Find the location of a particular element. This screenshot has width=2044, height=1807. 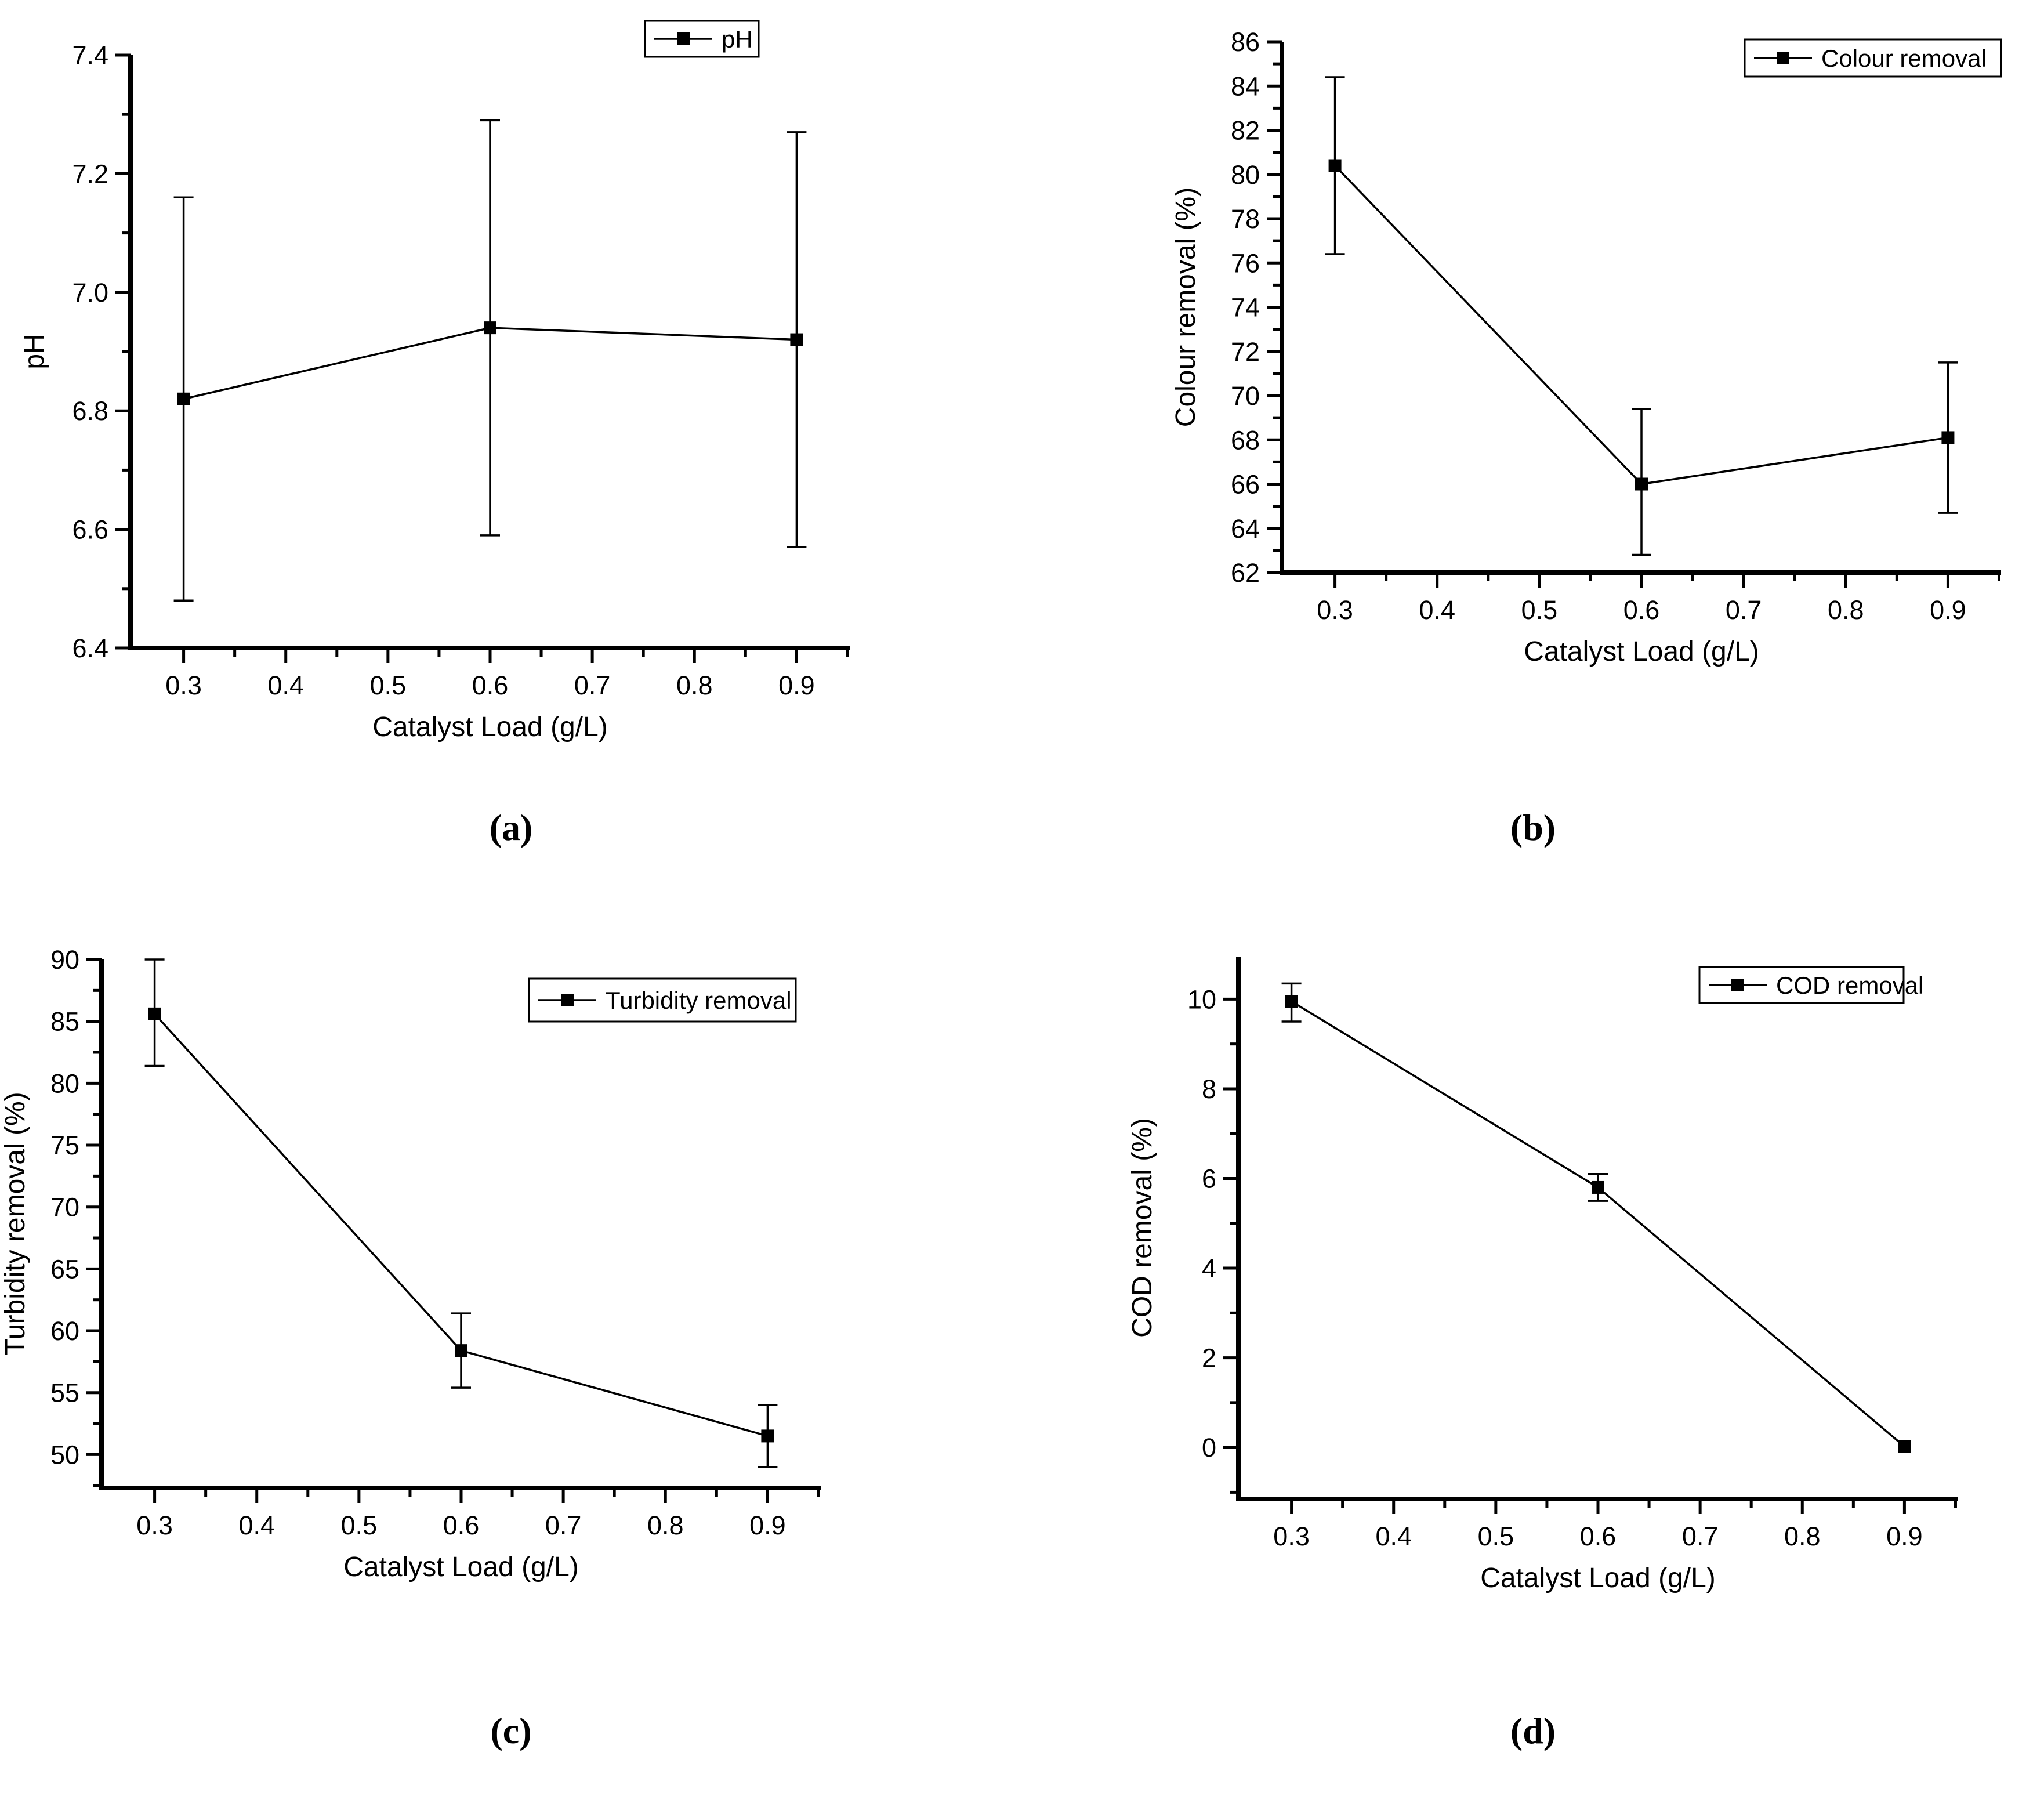

y-tick-label: 0 is located at coordinates (1209, 1447).